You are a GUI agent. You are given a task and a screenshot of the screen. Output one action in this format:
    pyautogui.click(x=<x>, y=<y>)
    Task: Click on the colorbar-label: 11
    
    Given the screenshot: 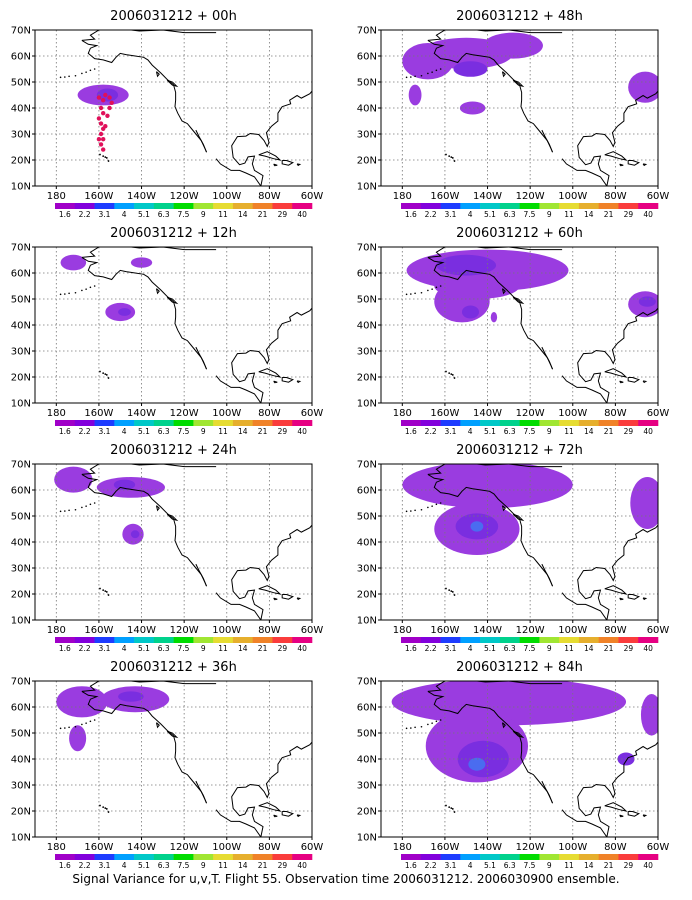 What is the action you would take?
    pyautogui.click(x=569, y=865)
    